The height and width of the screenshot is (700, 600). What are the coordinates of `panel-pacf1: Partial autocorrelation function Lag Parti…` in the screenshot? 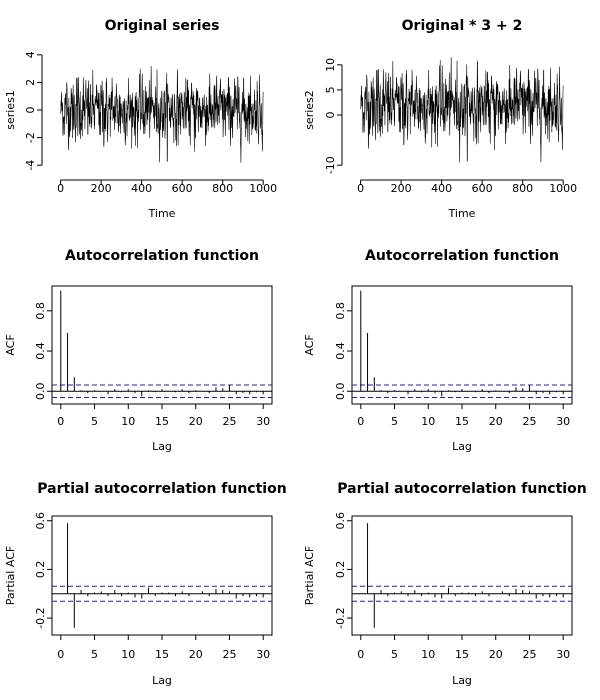 It's located at (145, 584).